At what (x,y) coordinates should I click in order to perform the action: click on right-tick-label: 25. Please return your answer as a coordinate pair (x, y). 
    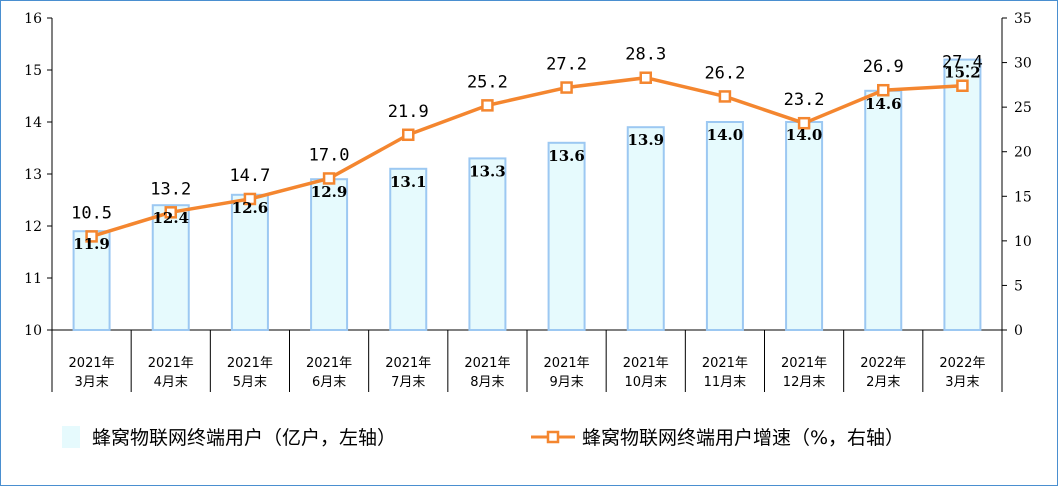
    Looking at the image, I should click on (1023, 108).